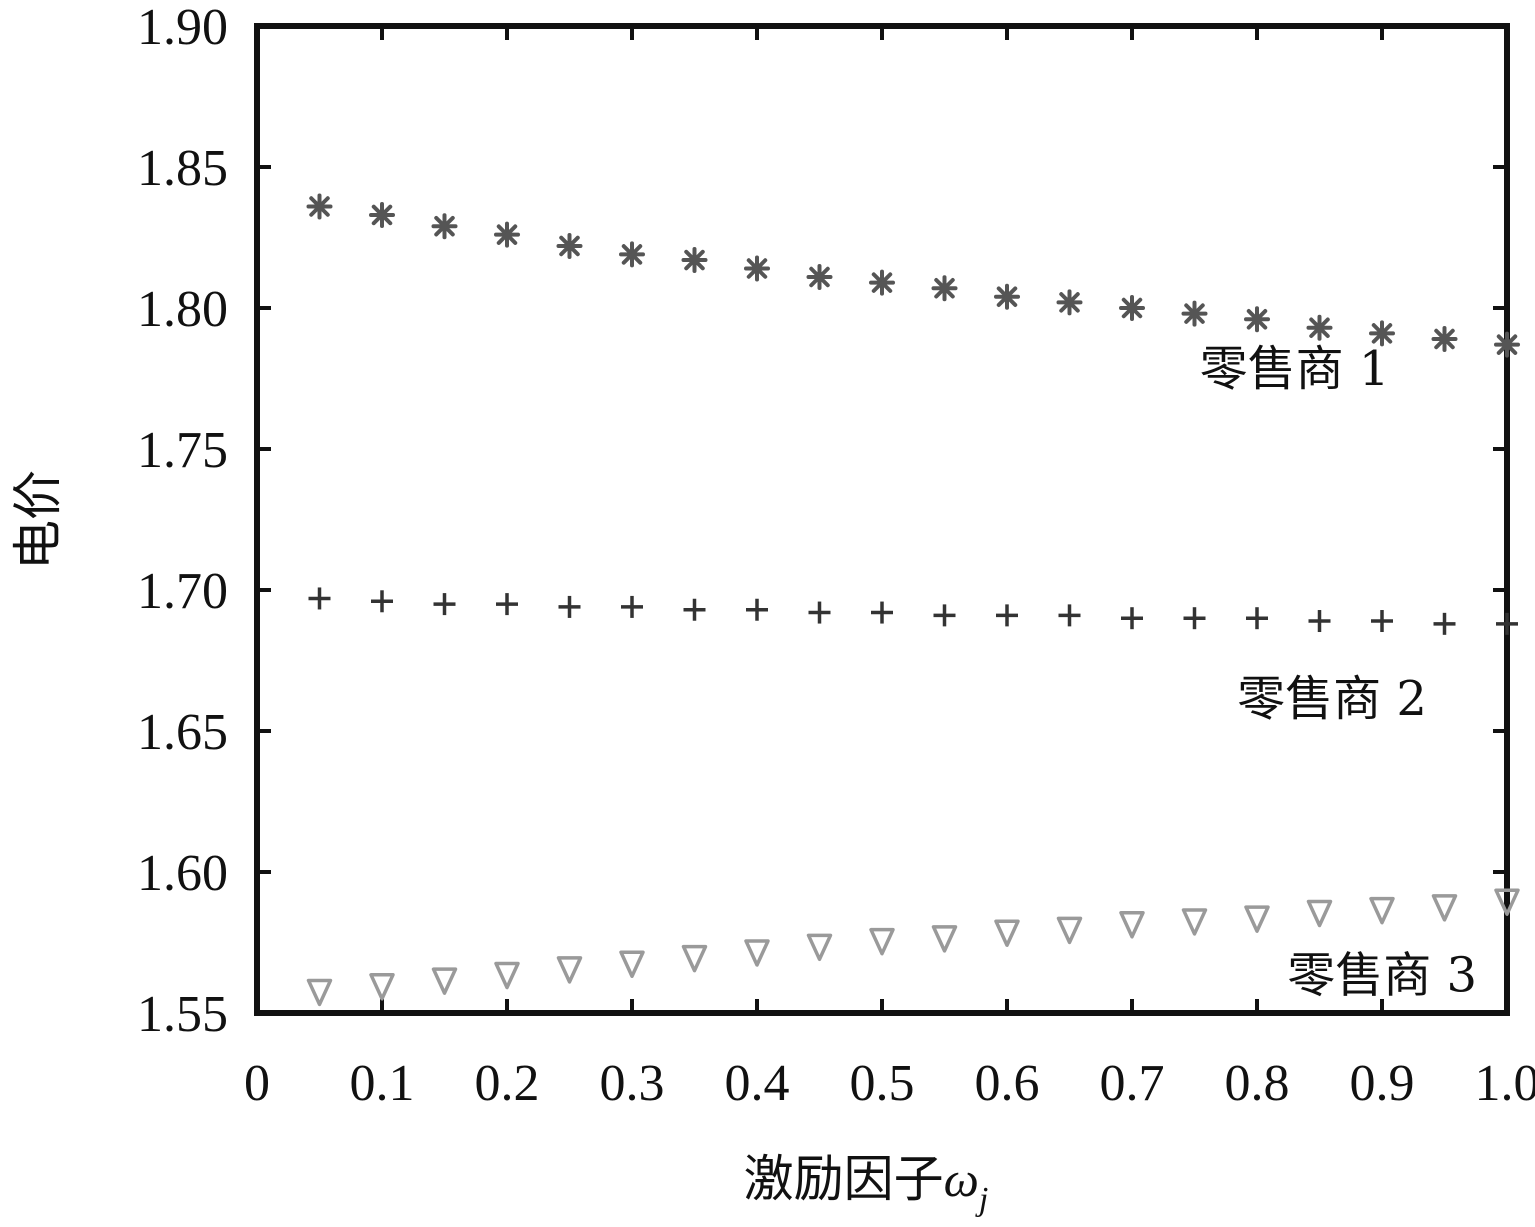 Image resolution: width=1535 pixels, height=1227 pixels. I want to click on y-axis-title: 电价, so click(38, 520).